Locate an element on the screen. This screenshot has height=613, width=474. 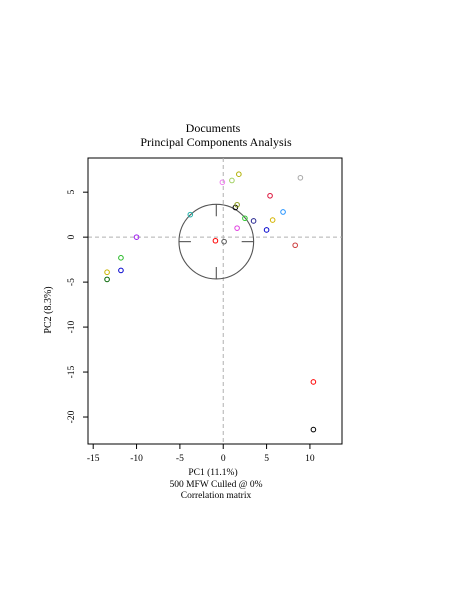
x-tick-label-2: -5 is located at coordinates (180, 459).